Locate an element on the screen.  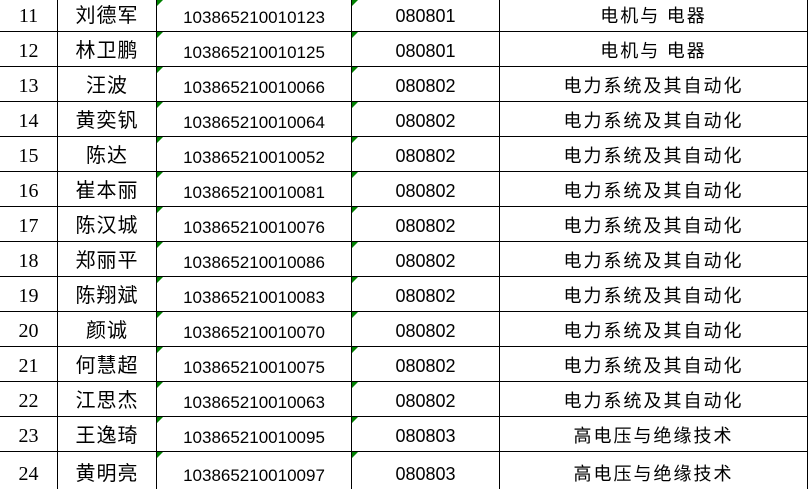
student-name-text: 王逸琦 is located at coordinates (107, 436).